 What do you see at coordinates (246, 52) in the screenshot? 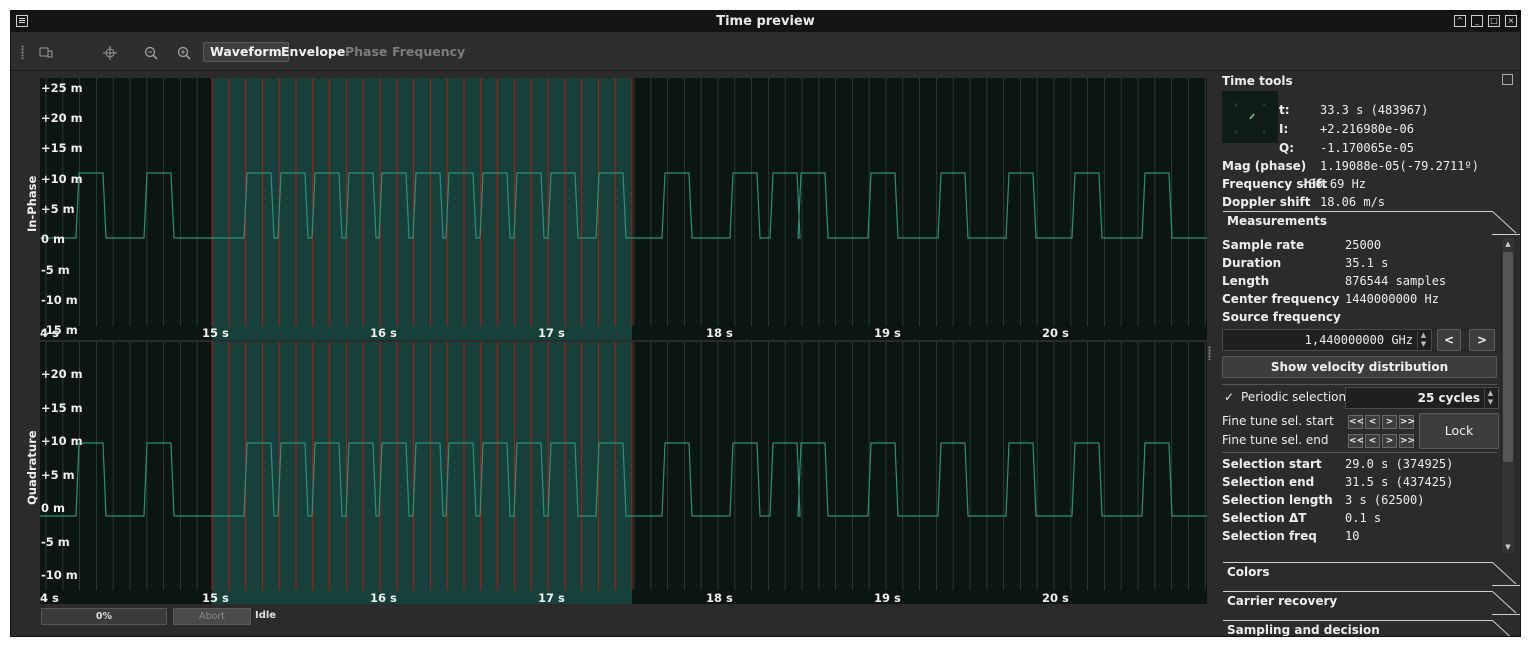
I see `waveform-button: Waveform` at bounding box center [246, 52].